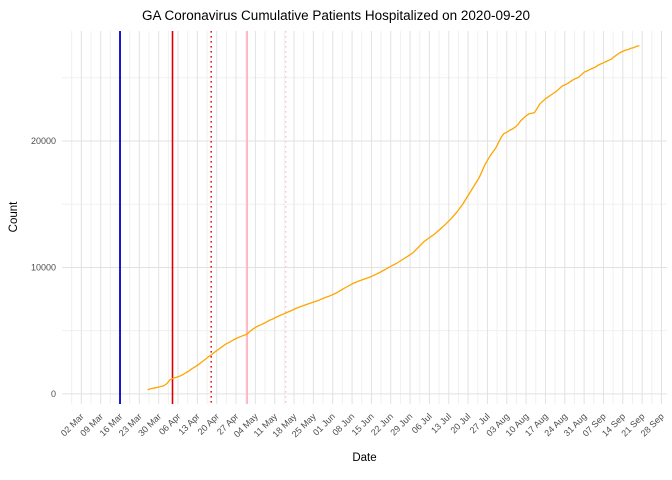 Image resolution: width=672 pixels, height=480 pixels. I want to click on x-tick-label: 29 Jun, so click(401, 424).